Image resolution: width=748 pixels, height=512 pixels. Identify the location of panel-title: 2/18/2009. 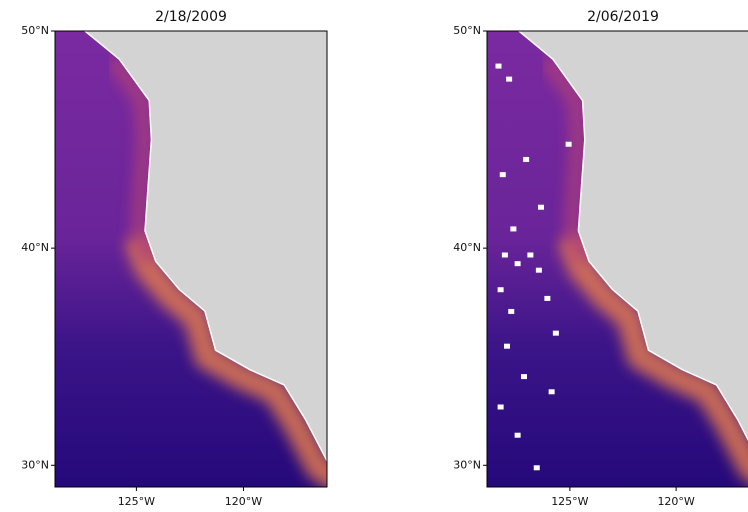
(191, 17).